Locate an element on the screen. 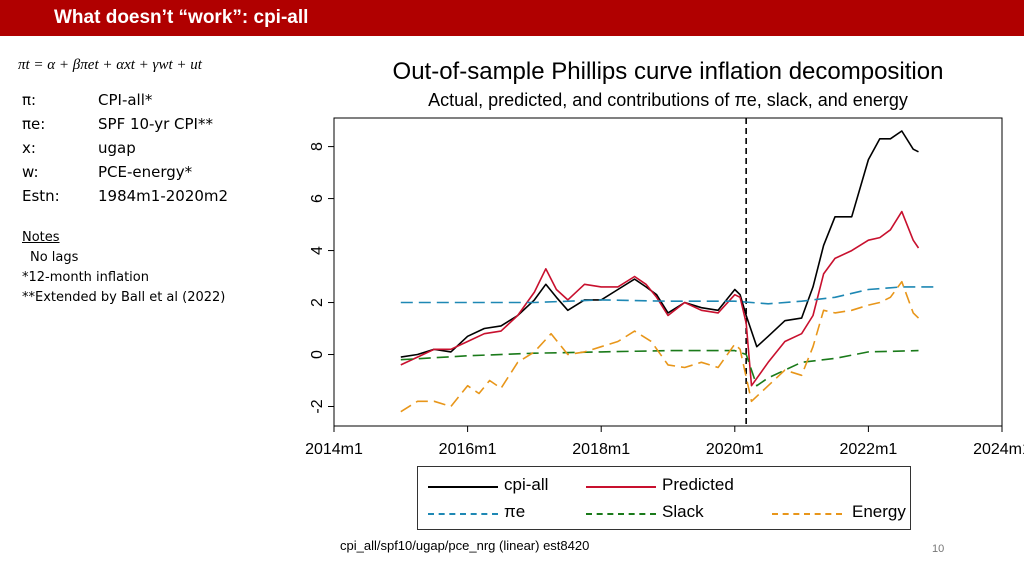  def-value: SPF 10-yr CPI** is located at coordinates (155, 124).